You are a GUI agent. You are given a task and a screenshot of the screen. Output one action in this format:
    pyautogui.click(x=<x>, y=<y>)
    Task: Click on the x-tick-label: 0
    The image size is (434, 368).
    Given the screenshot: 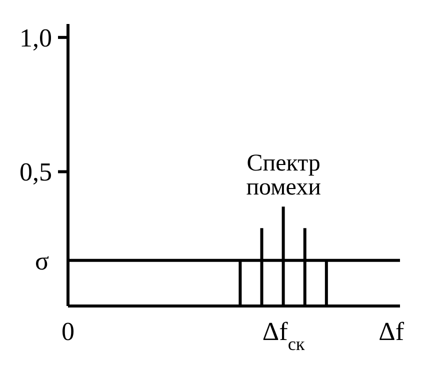 What is the action you would take?
    pyautogui.click(x=68, y=331)
    